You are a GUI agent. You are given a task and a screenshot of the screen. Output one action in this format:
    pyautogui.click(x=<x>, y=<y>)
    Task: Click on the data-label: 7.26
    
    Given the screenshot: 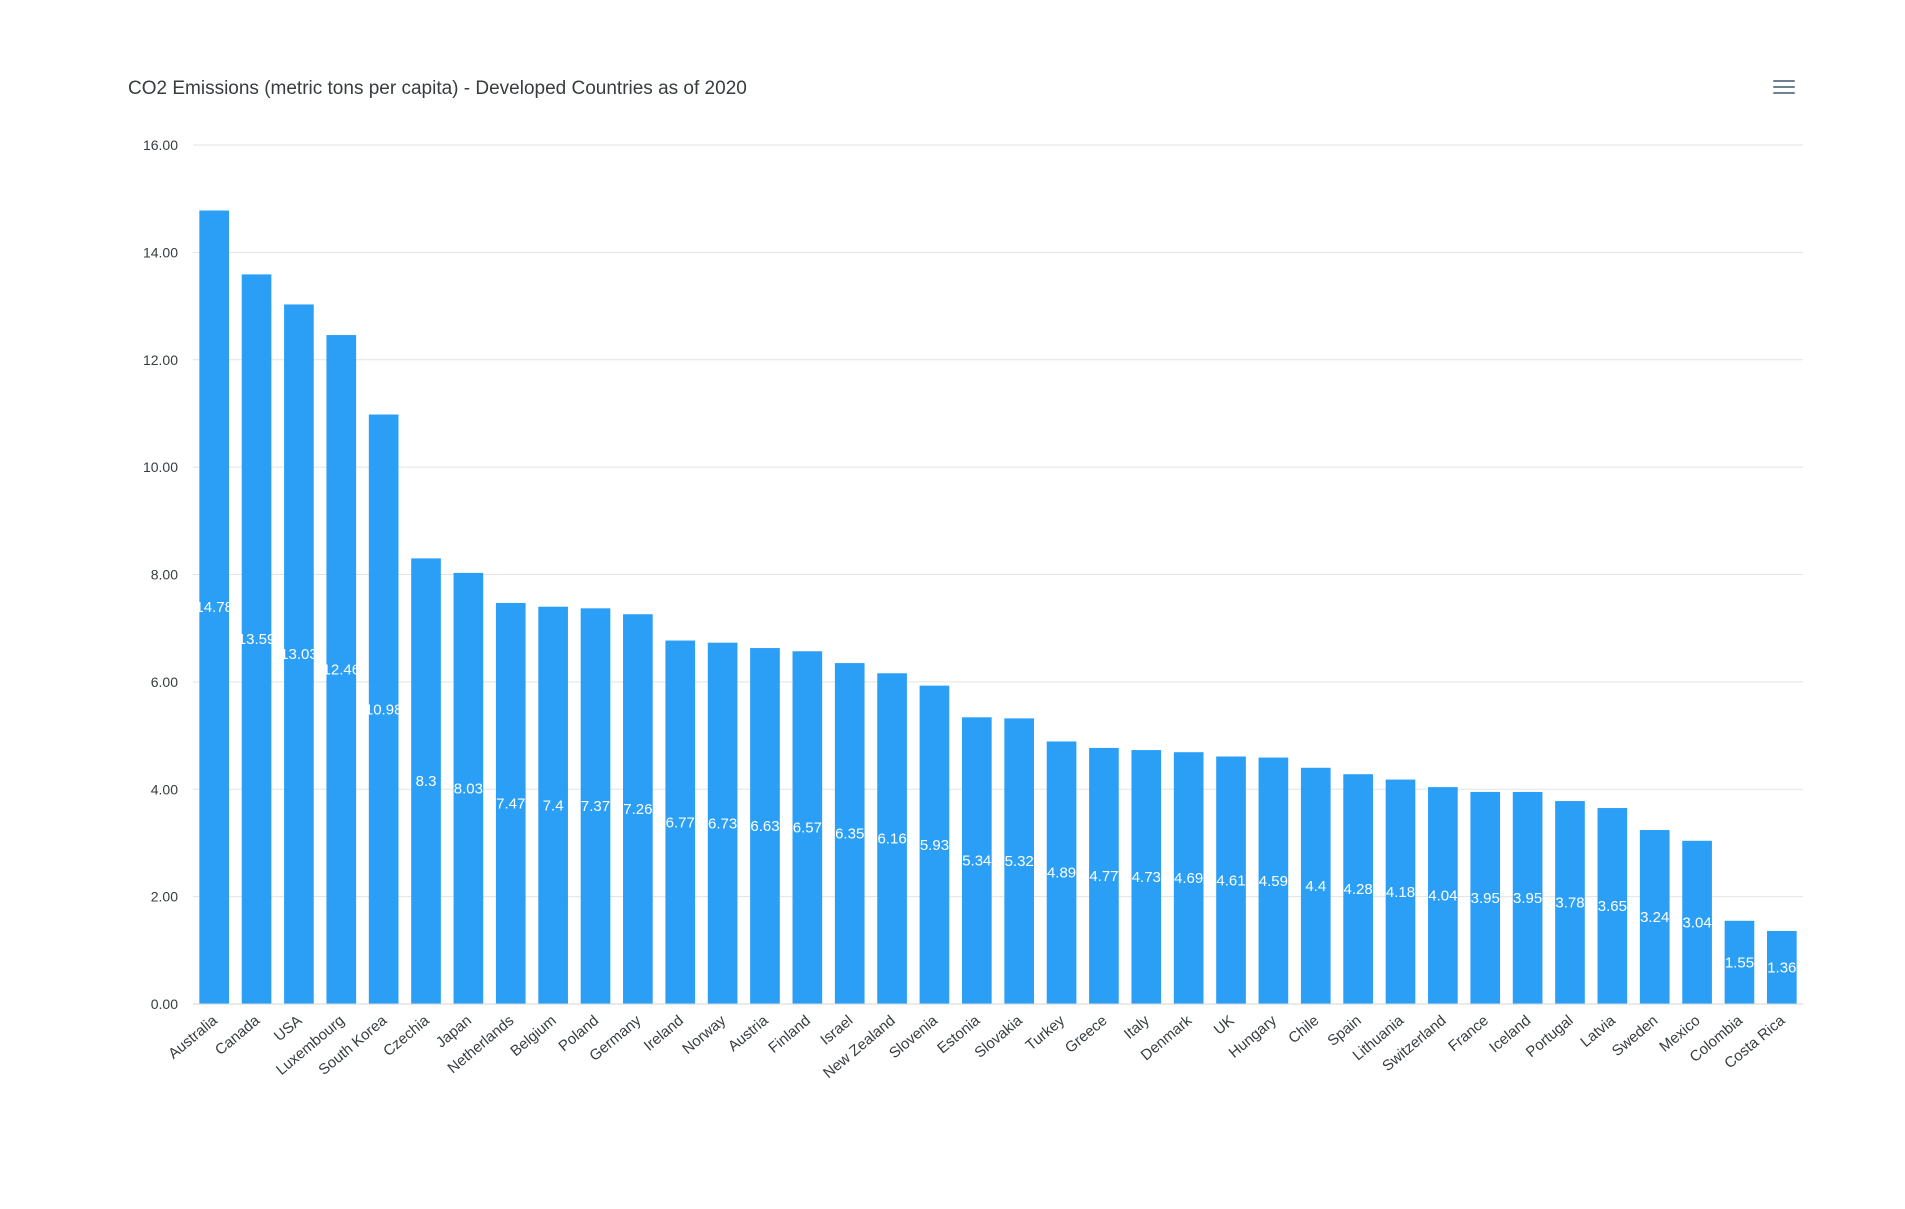 What is the action you would take?
    pyautogui.click(x=637, y=809)
    